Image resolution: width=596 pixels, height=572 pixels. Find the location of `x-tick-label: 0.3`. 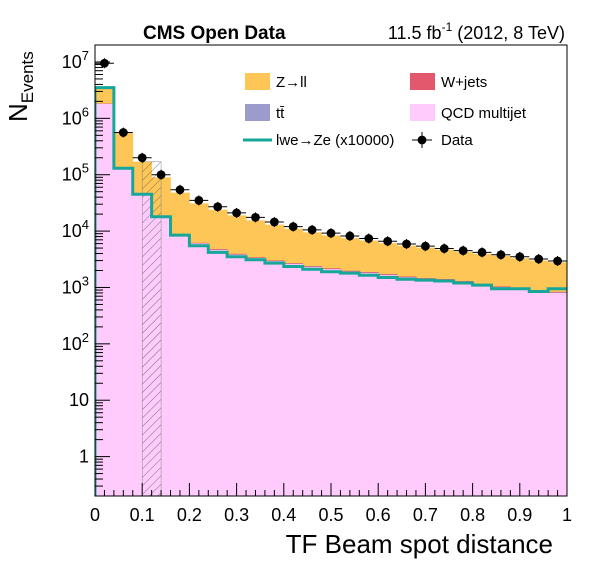

x-tick-label: 0.3 is located at coordinates (236, 515).